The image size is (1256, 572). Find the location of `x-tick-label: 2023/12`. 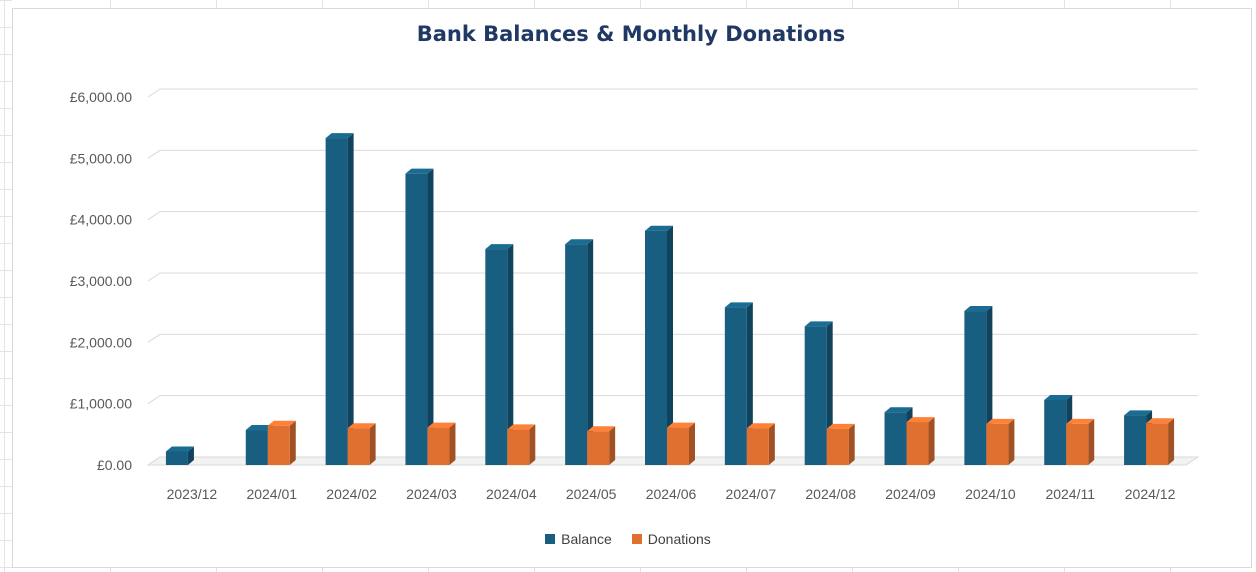

x-tick-label: 2023/12 is located at coordinates (192, 494).